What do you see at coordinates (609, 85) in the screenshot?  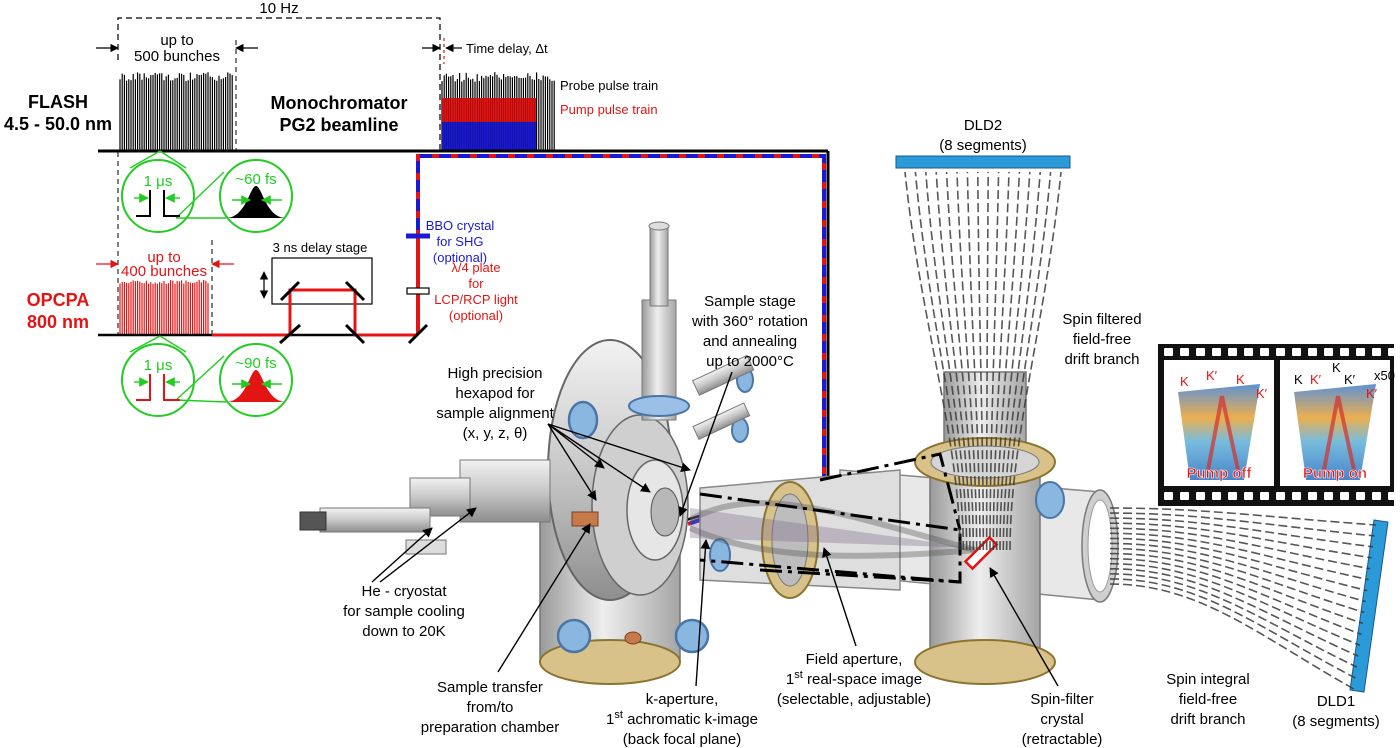 I see `probe-train-label: Probe pulse train` at bounding box center [609, 85].